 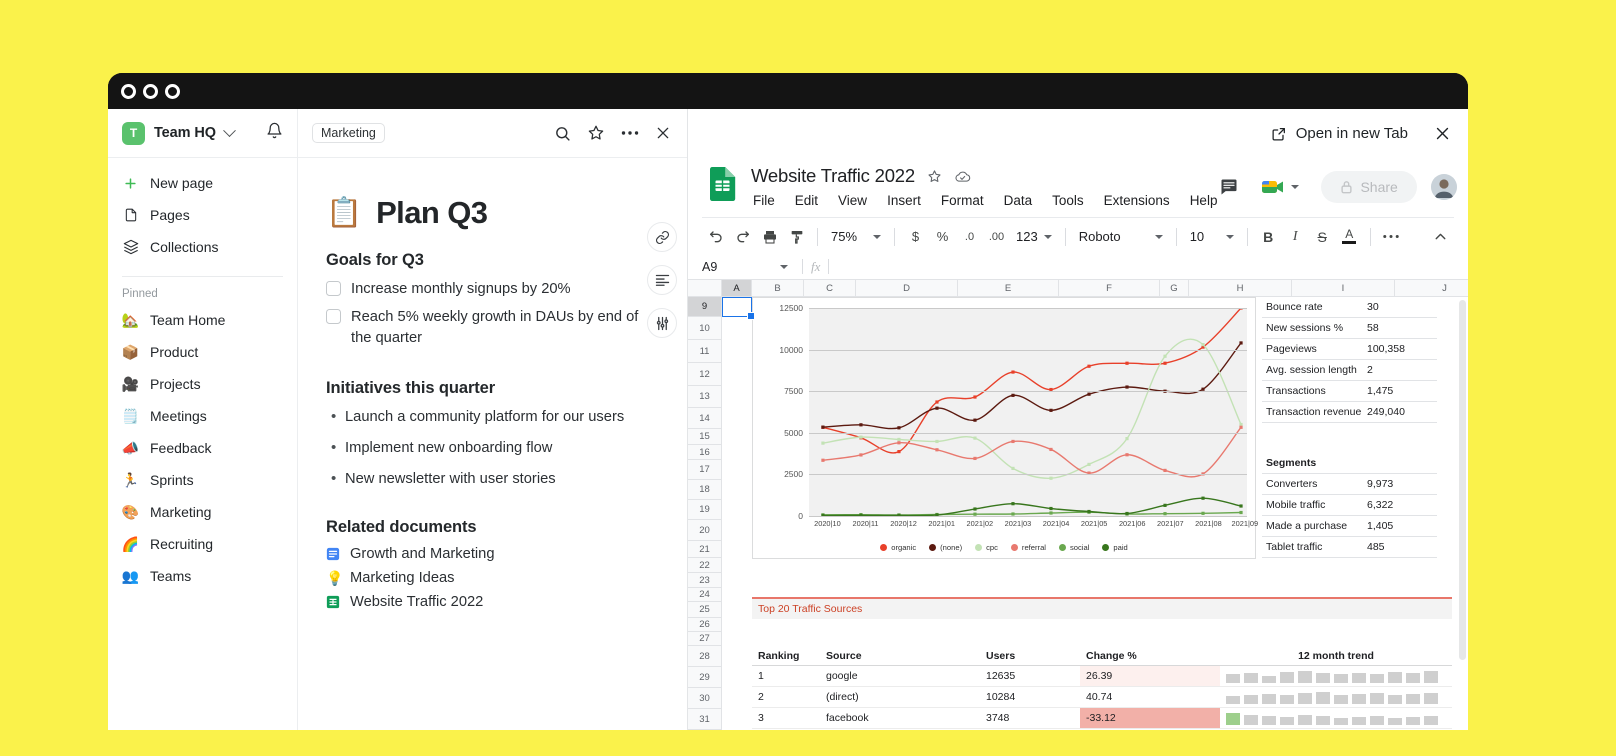 What do you see at coordinates (705, 719) in the screenshot?
I see `row-header: 31` at bounding box center [705, 719].